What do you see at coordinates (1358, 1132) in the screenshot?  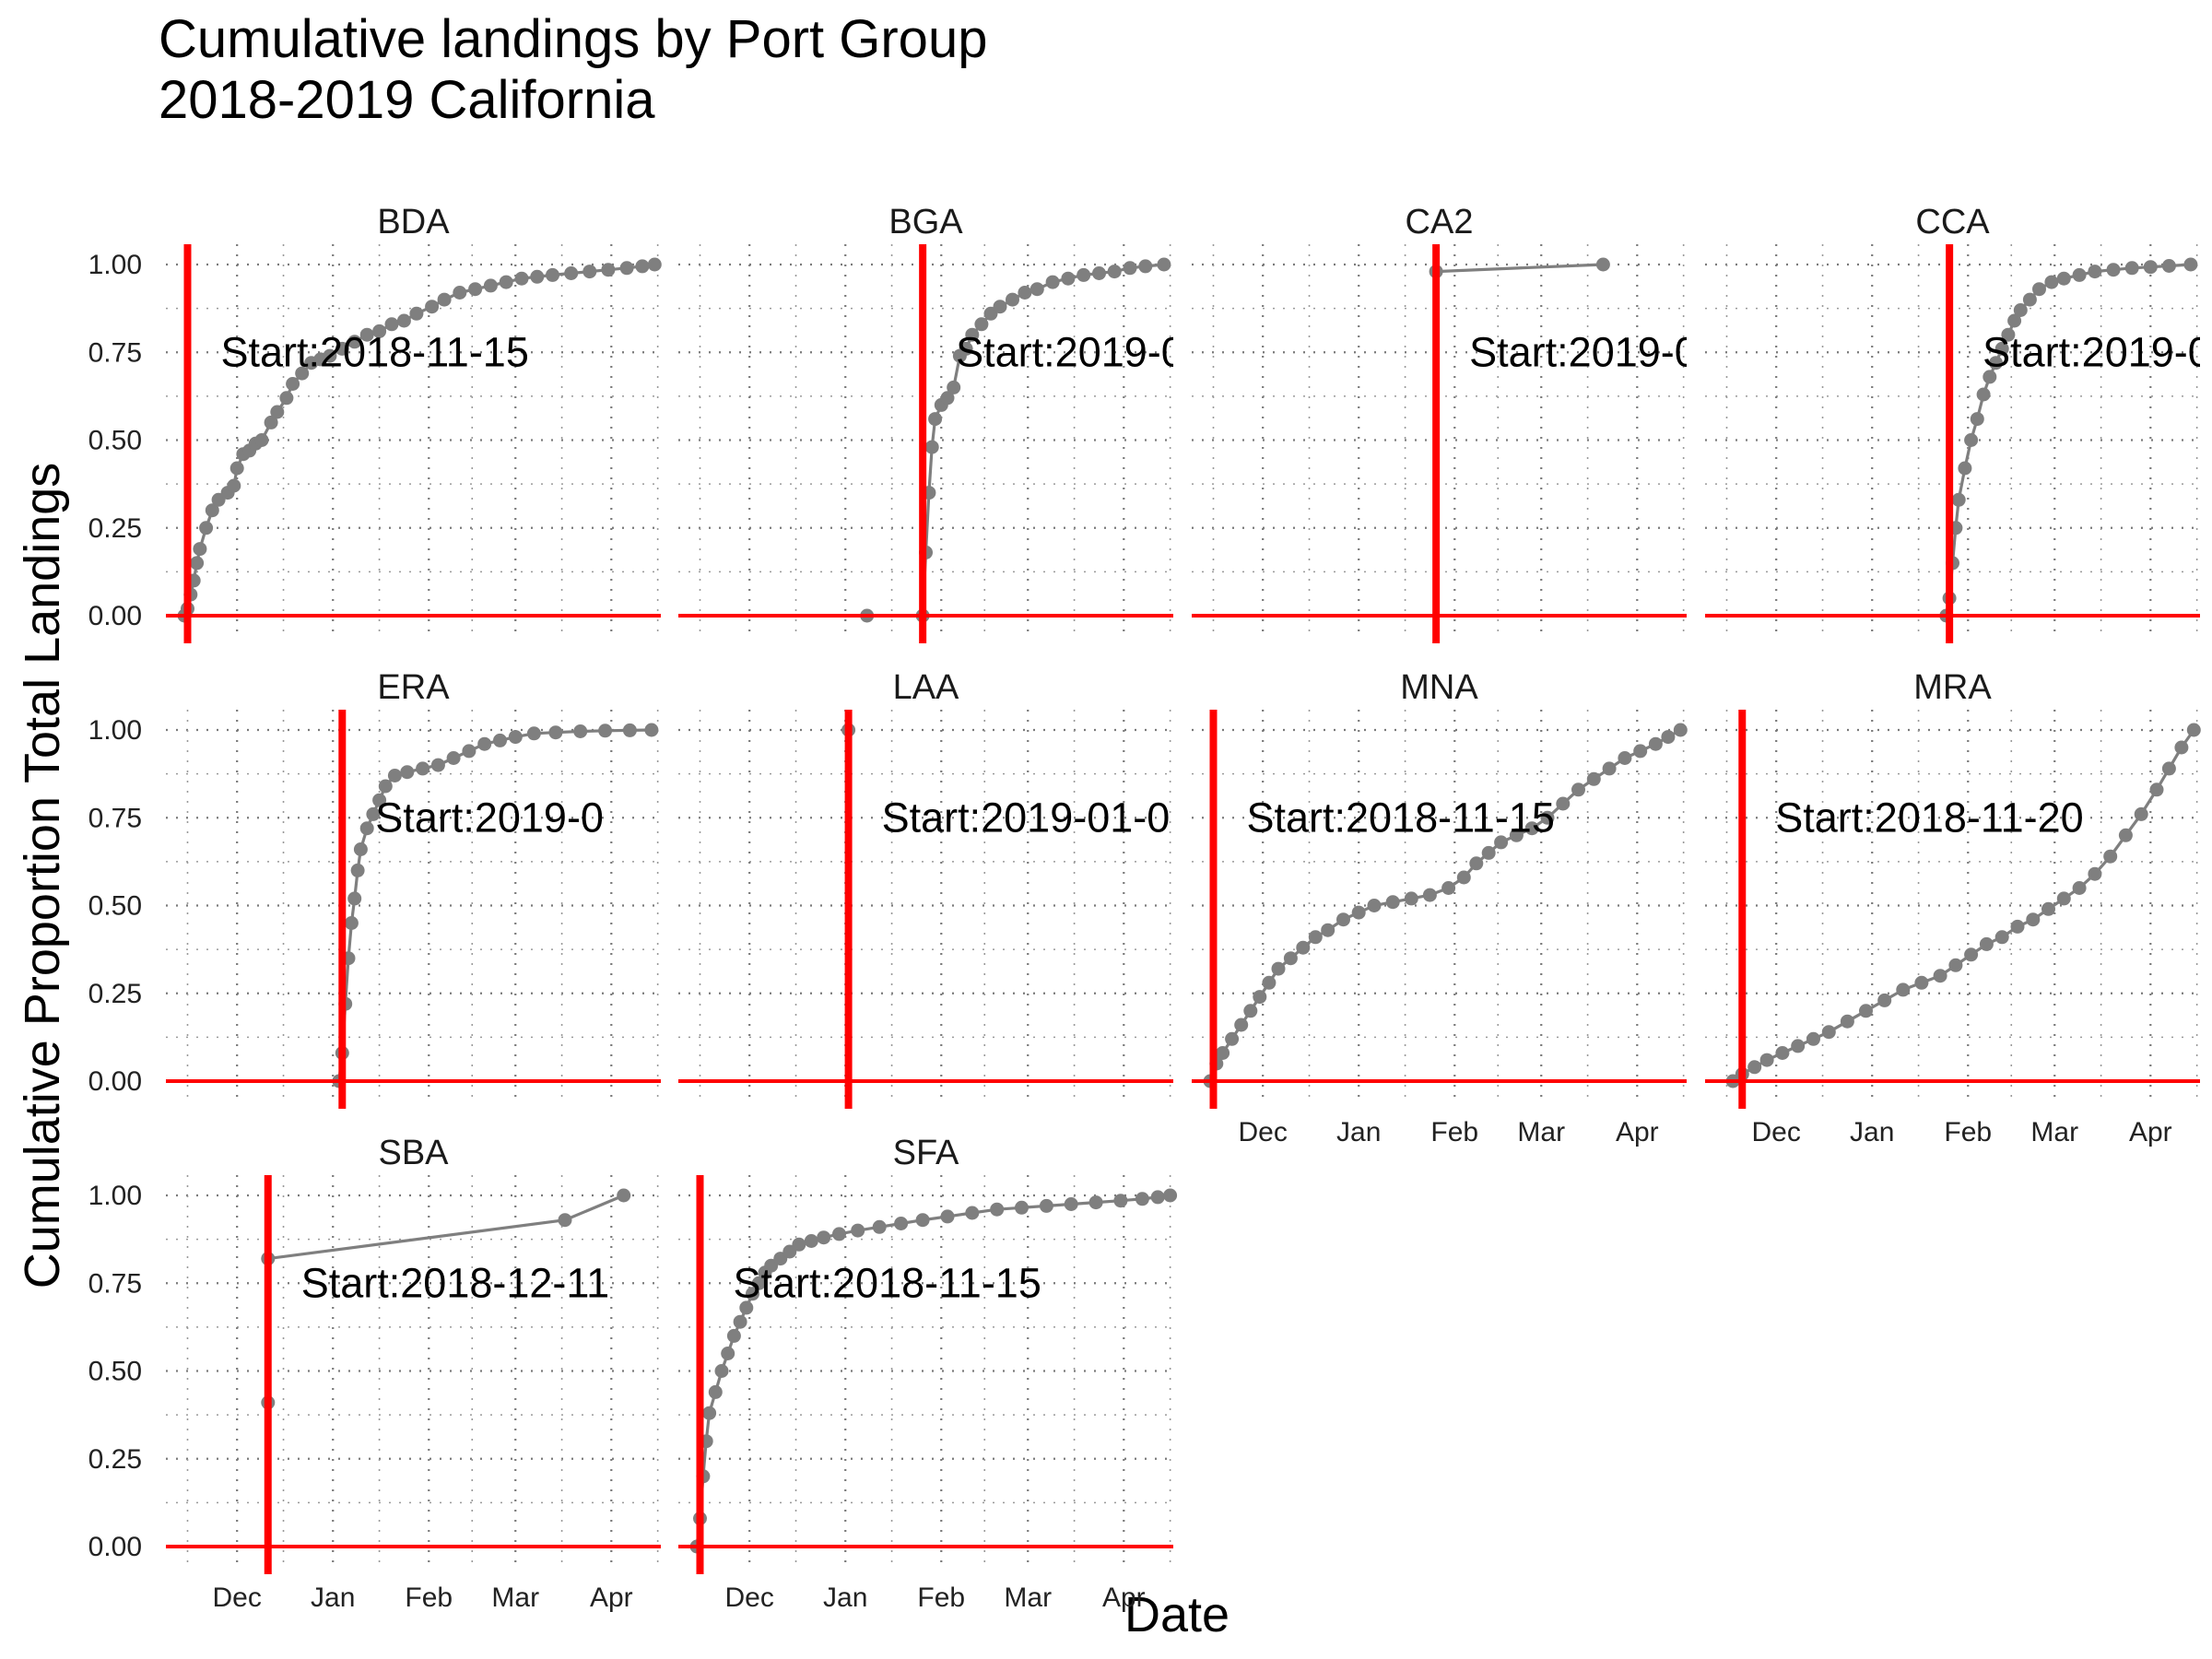 I see `x-tick-label: Jan` at bounding box center [1358, 1132].